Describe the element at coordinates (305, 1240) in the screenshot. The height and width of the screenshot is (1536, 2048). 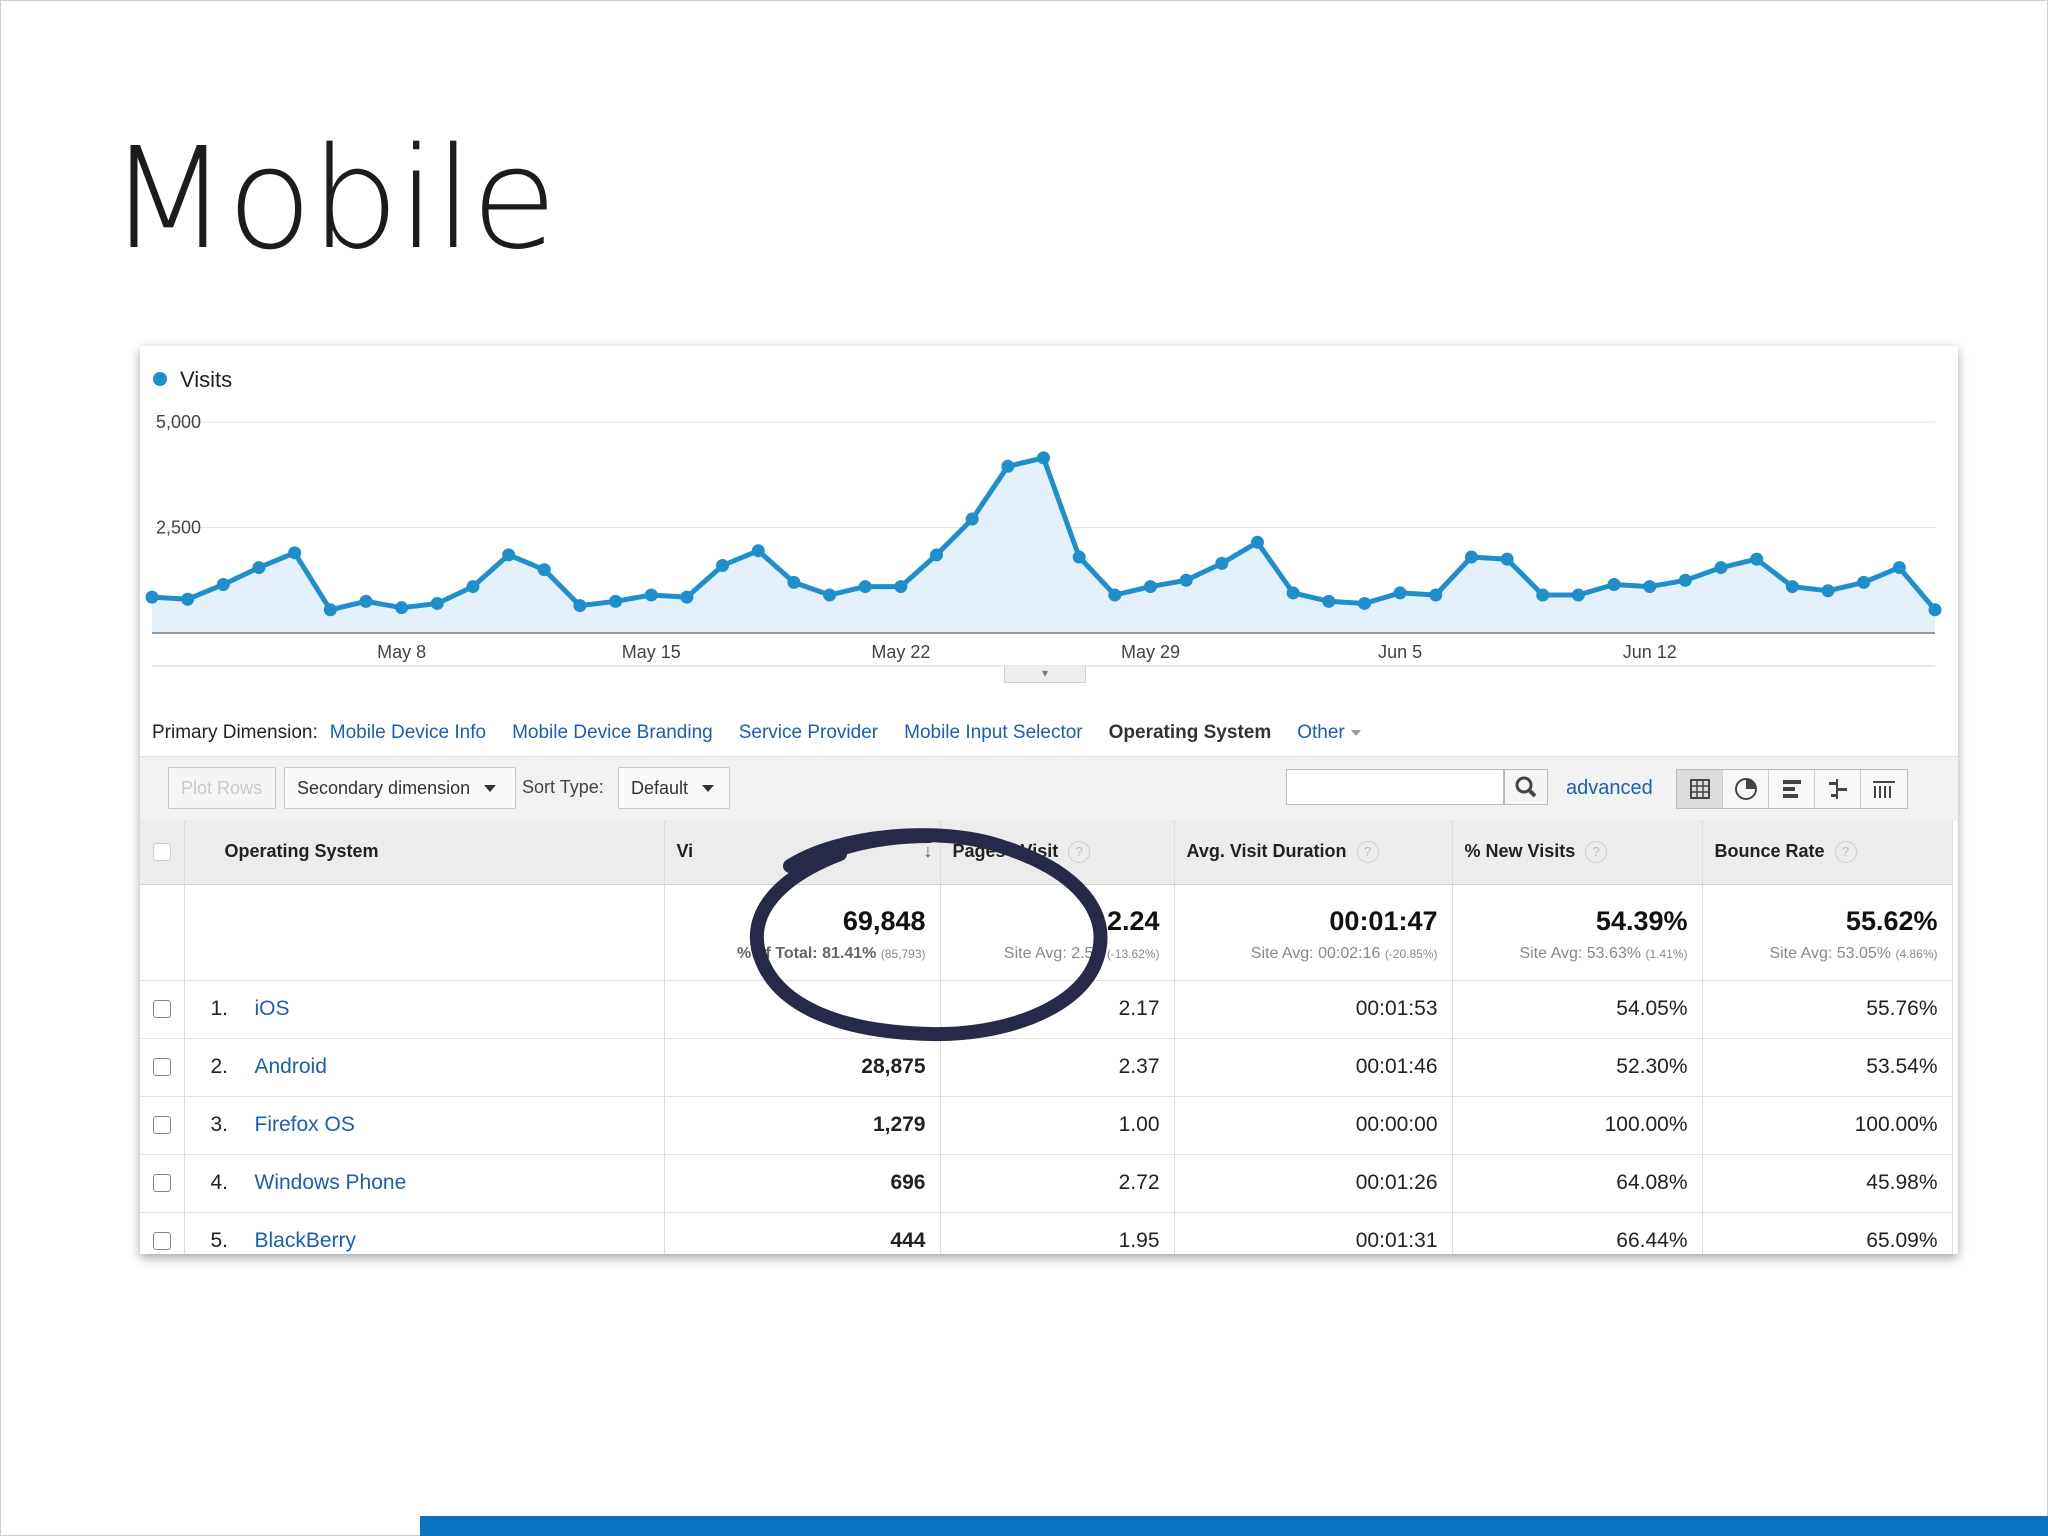
I see `row-link: BlackBerry` at that location.